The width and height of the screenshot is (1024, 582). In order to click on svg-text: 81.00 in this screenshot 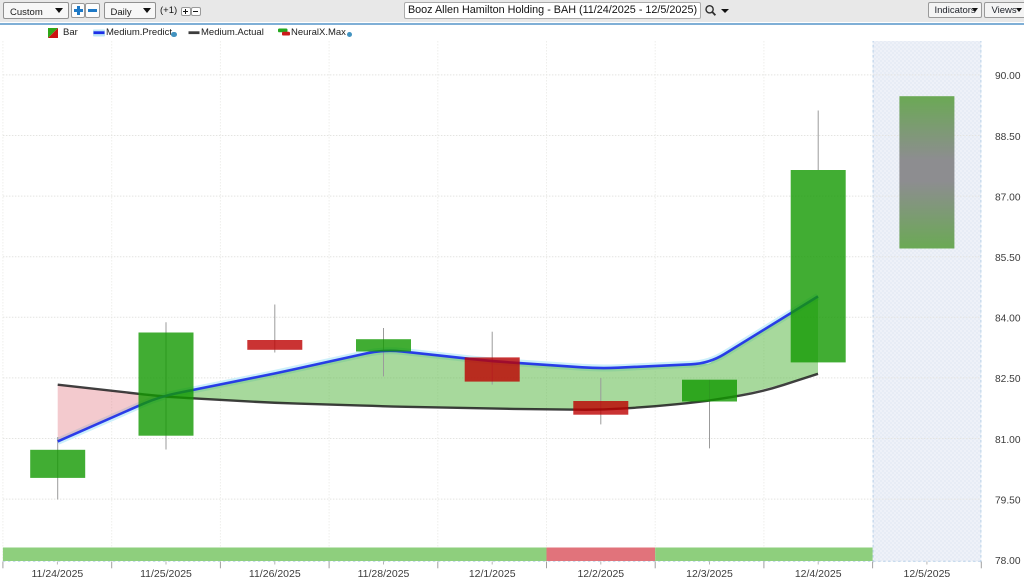, I will do `click(1008, 440)`.